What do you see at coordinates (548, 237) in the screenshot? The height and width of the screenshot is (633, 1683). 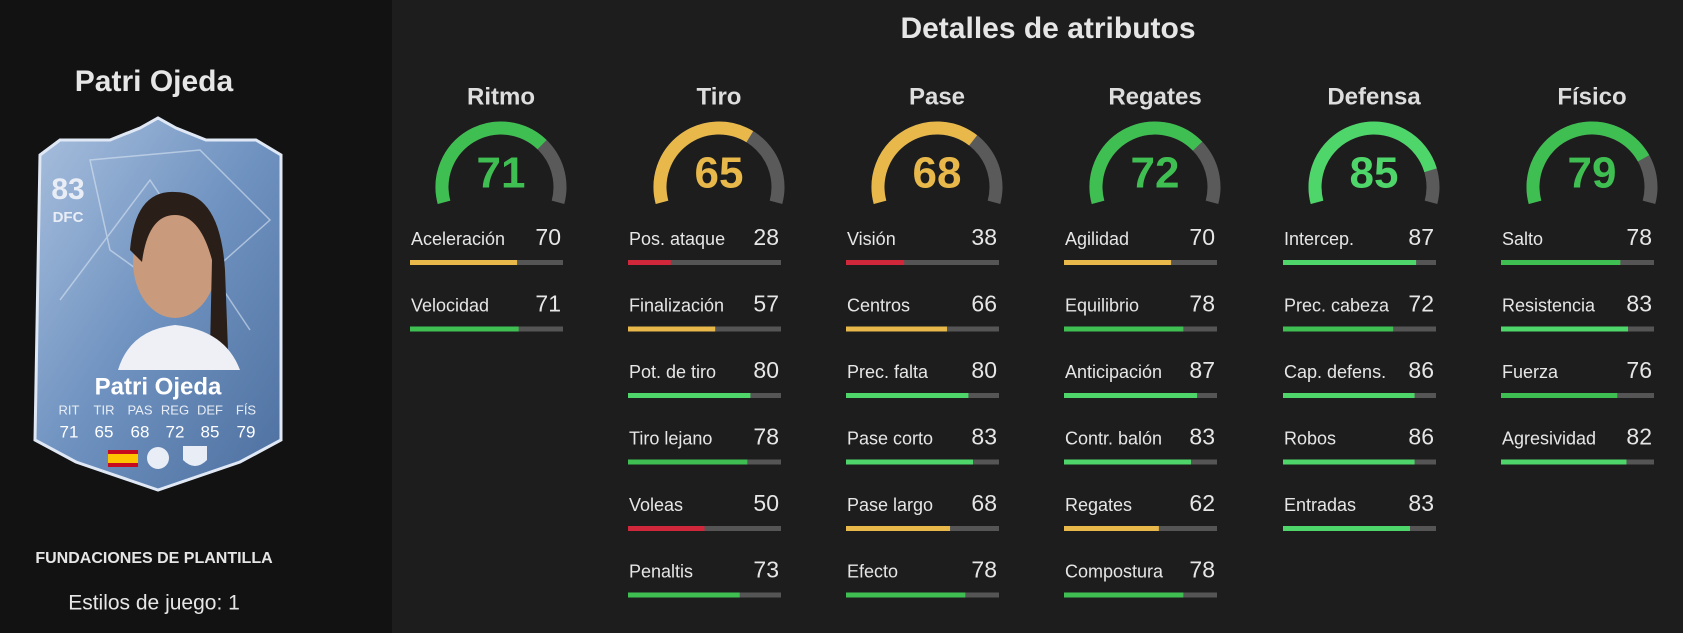 I see `stat-value: 70` at bounding box center [548, 237].